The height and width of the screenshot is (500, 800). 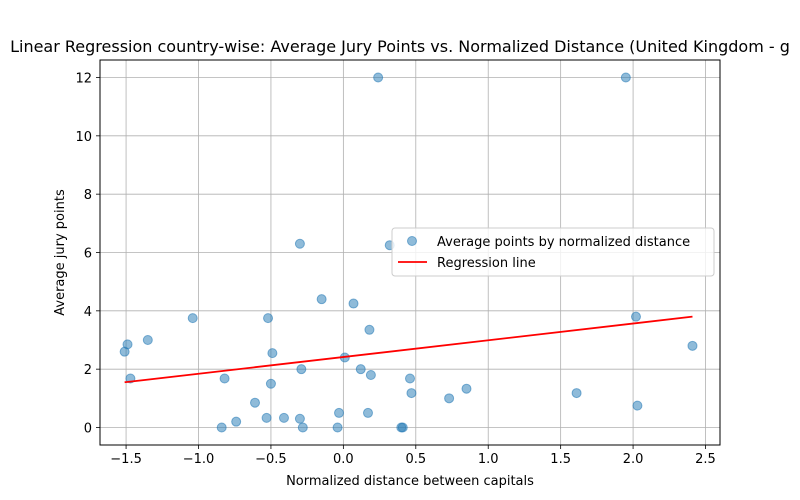 What do you see at coordinates (633, 459) in the screenshot?
I see `x-tick-label: 2.0` at bounding box center [633, 459].